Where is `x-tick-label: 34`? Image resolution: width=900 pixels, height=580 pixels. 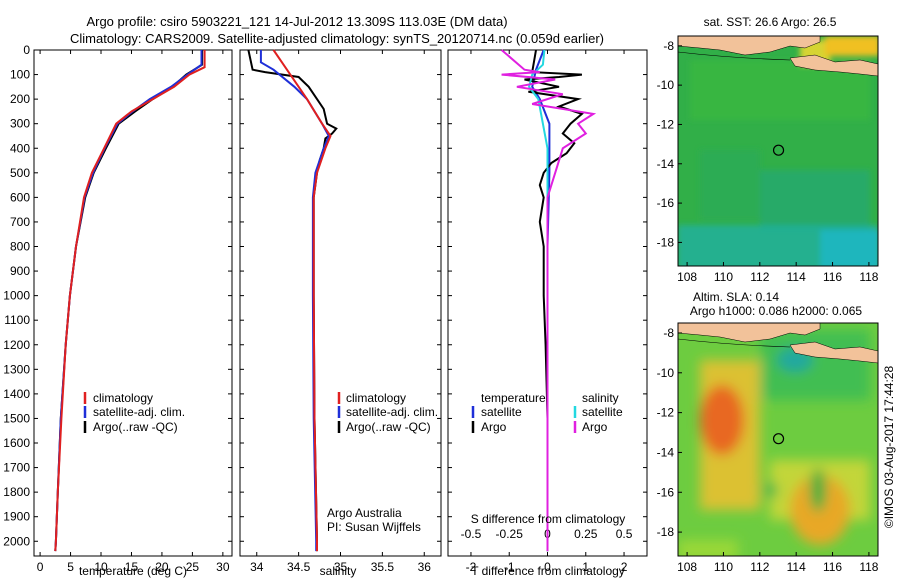
x-tick-label: 34 is located at coordinates (257, 567).